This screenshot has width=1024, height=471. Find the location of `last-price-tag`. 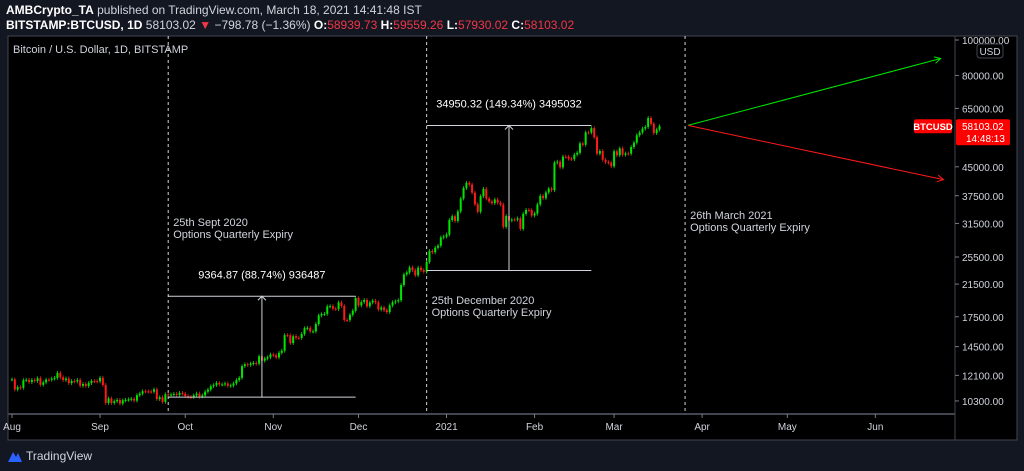

last-price-tag is located at coordinates (983, 132).